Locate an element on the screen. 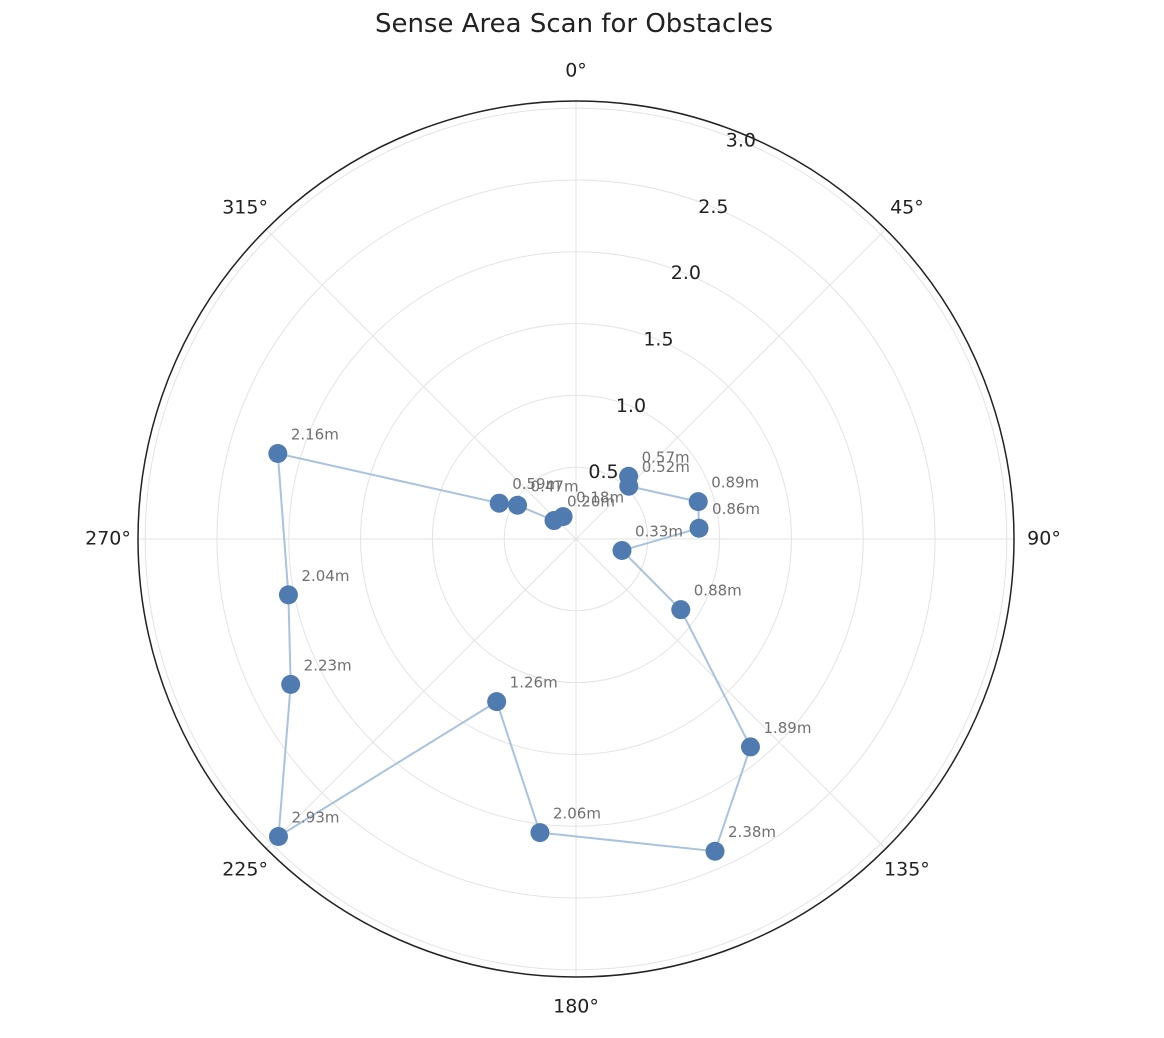 This screenshot has width=1164, height=1038. radial-tick-label-3: 2.0 is located at coordinates (686, 273).